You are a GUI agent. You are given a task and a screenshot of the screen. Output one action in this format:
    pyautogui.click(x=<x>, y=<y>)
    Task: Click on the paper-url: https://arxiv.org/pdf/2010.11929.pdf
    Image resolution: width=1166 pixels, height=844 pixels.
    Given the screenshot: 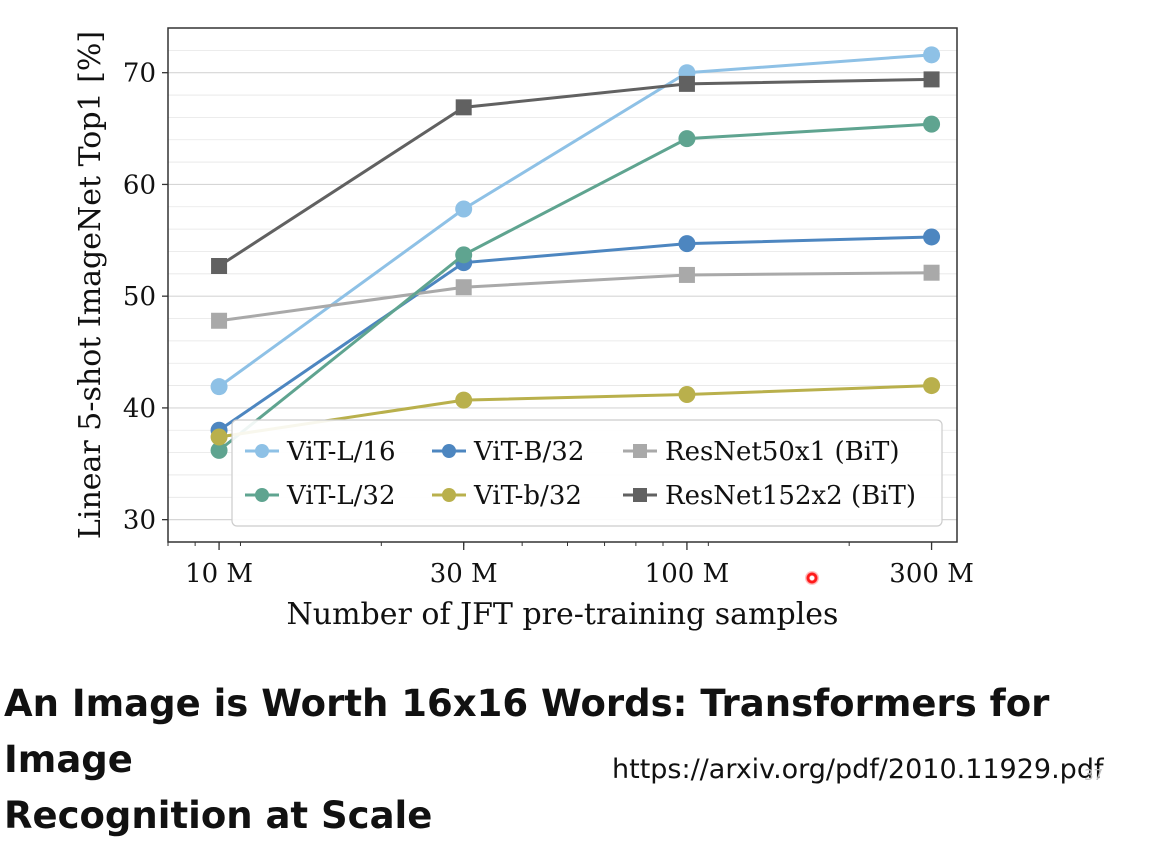 What is the action you would take?
    pyautogui.click(x=858, y=769)
    